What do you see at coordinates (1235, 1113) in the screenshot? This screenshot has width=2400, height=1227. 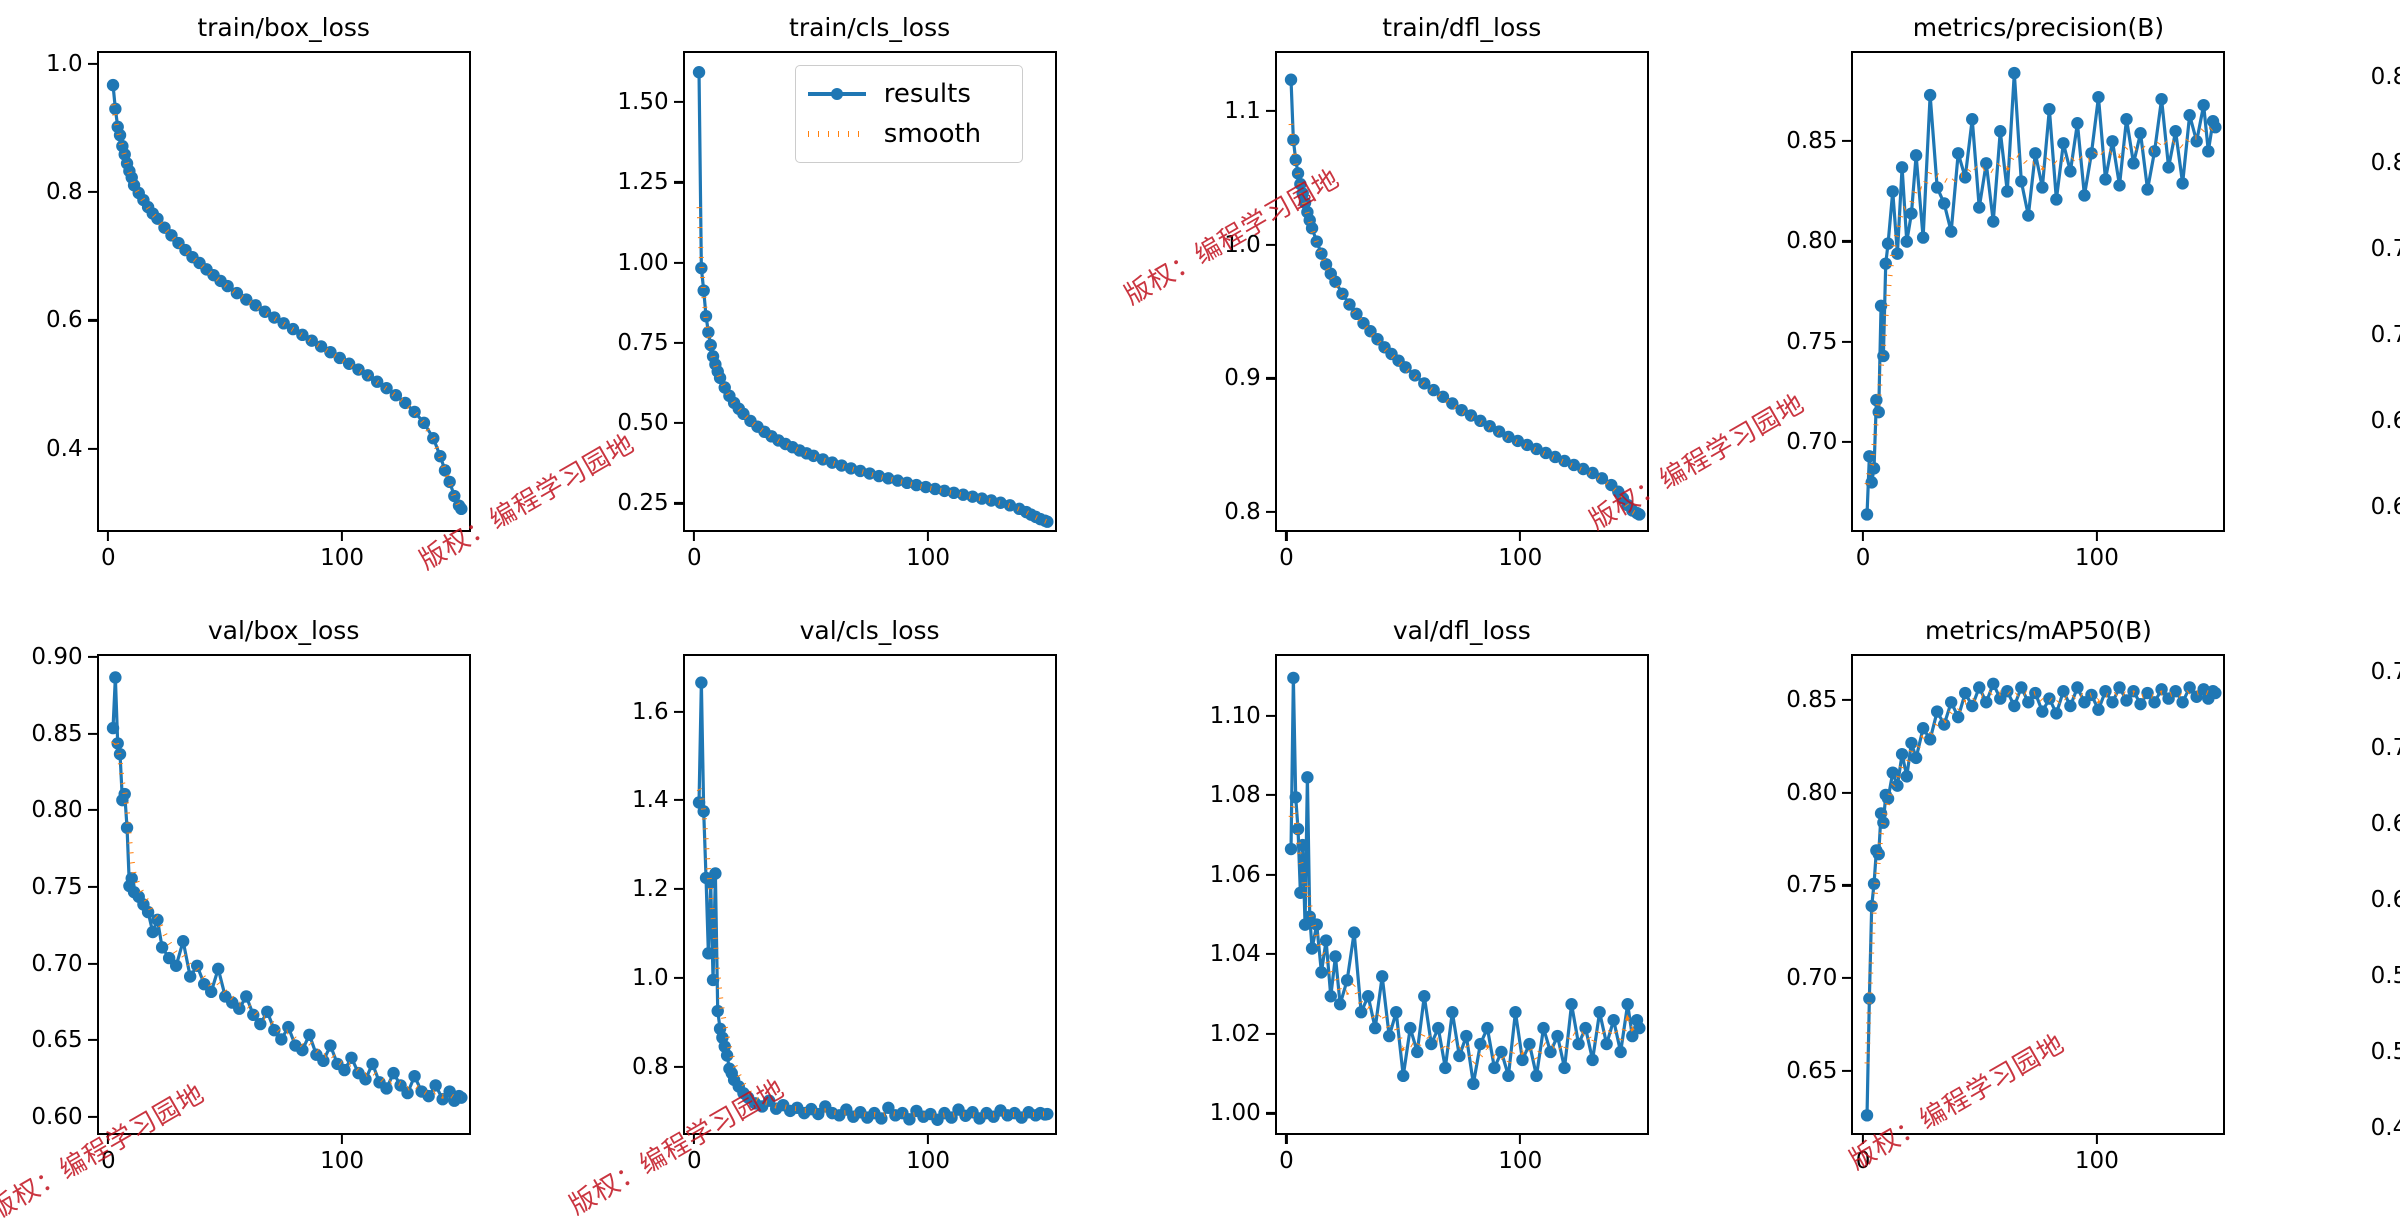 I see `y-tick-label: 1.00` at bounding box center [1235, 1113].